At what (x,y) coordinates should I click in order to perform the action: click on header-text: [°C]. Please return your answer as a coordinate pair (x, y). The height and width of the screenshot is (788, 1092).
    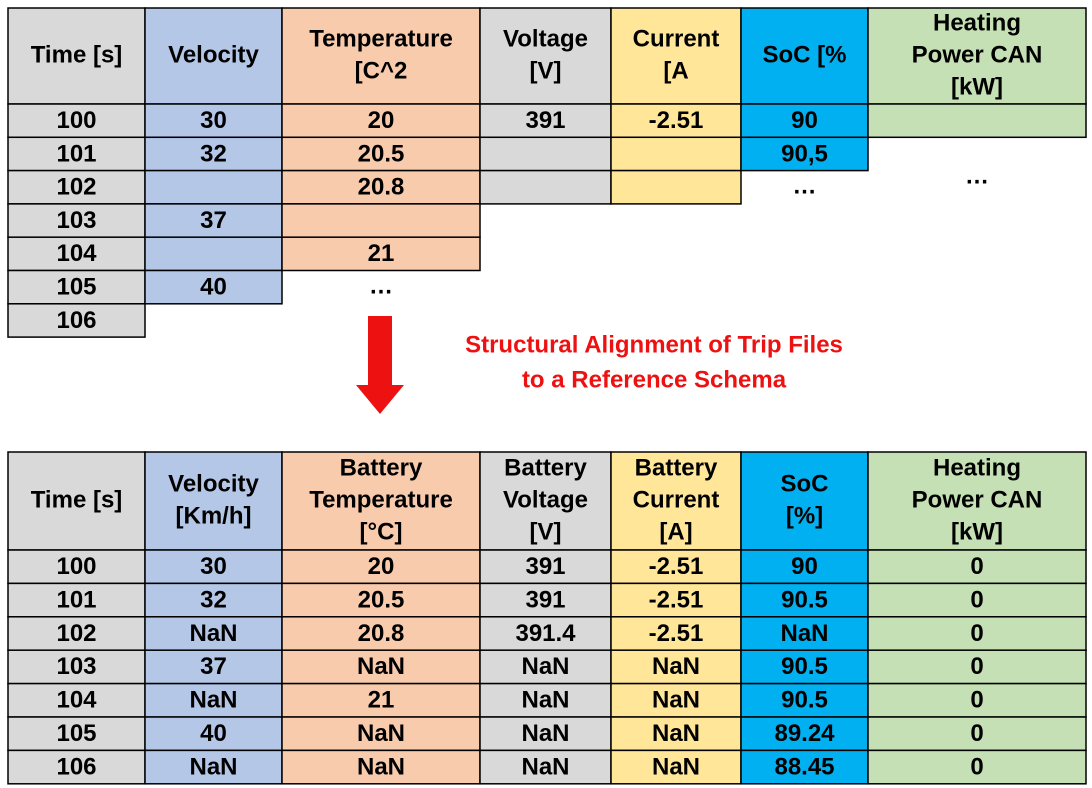
    Looking at the image, I should click on (381, 531).